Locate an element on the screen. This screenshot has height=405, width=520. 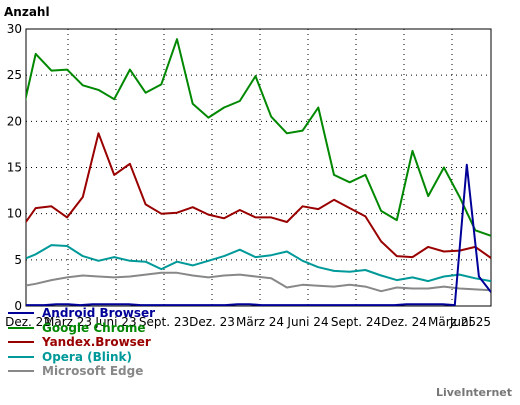
legend-label: Microsoft Edge is located at coordinates (93, 371).